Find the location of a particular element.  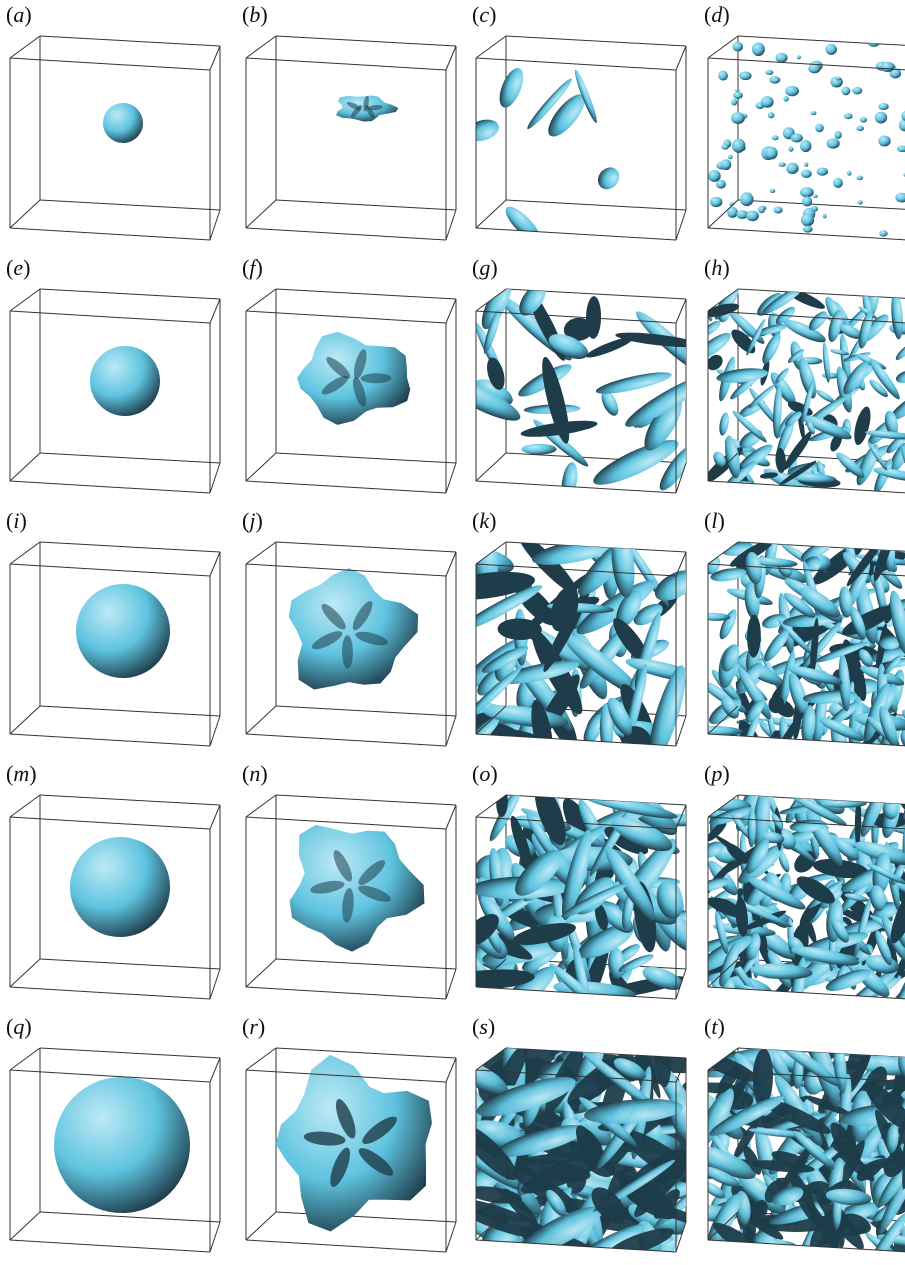

panel-f: (f) is located at coordinates (349, 379).